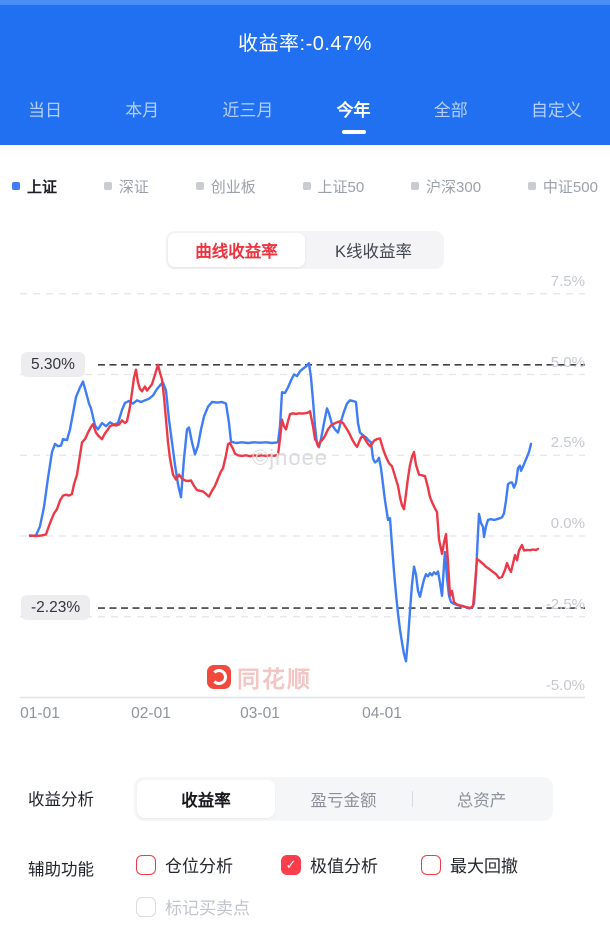 Image resolution: width=610 pixels, height=935 pixels. Describe the element at coordinates (142, 110) in the screenshot. I see `tab-this-month: 本月` at that location.